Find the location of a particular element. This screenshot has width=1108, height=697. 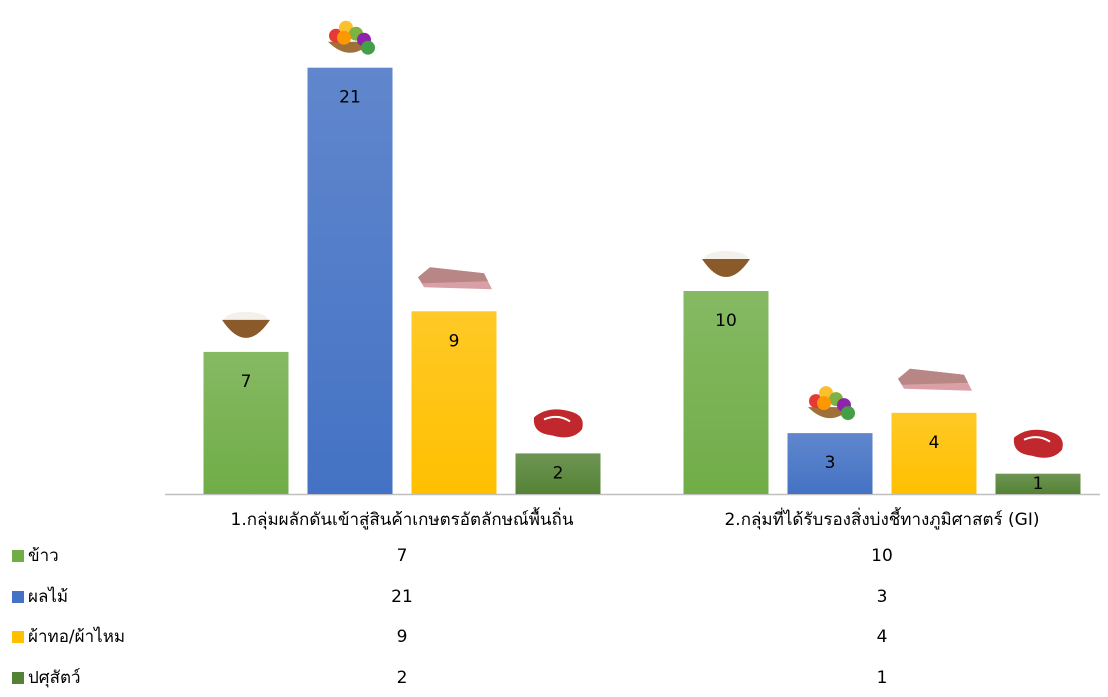

data-label: 21 is located at coordinates (350, 98).